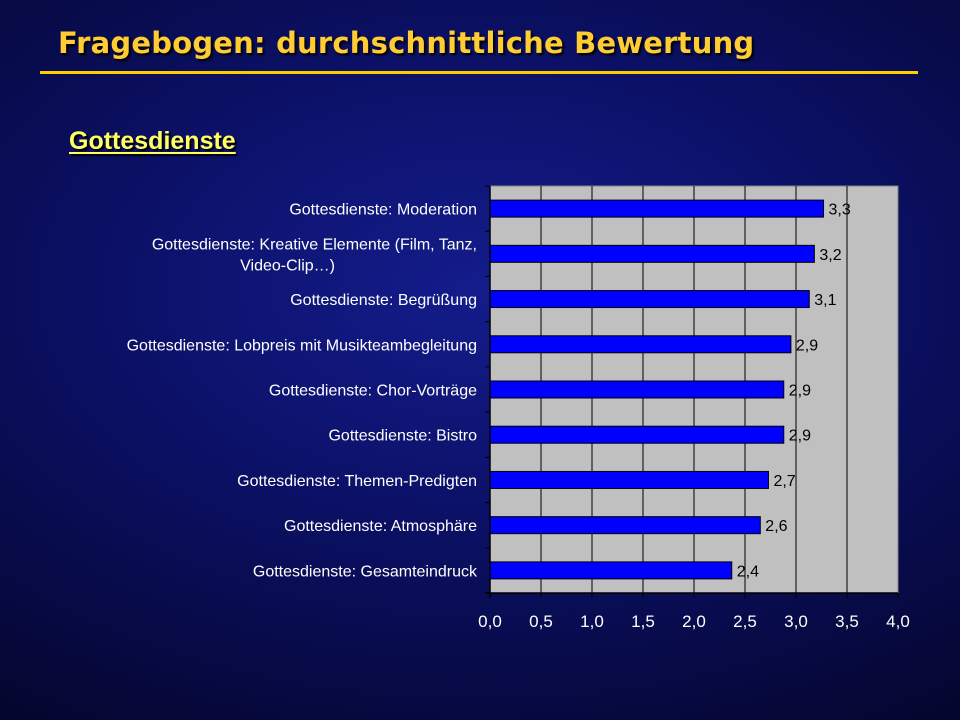 The height and width of the screenshot is (720, 960). I want to click on x-tick-label: 4,0, so click(898, 621).